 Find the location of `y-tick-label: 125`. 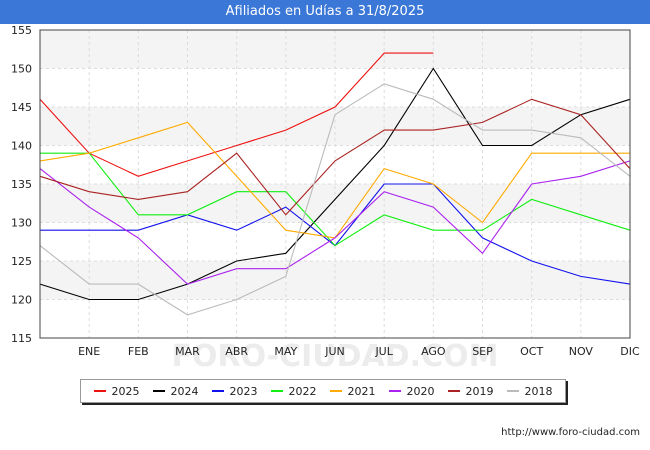

y-tick-label: 125 is located at coordinates (21, 261).